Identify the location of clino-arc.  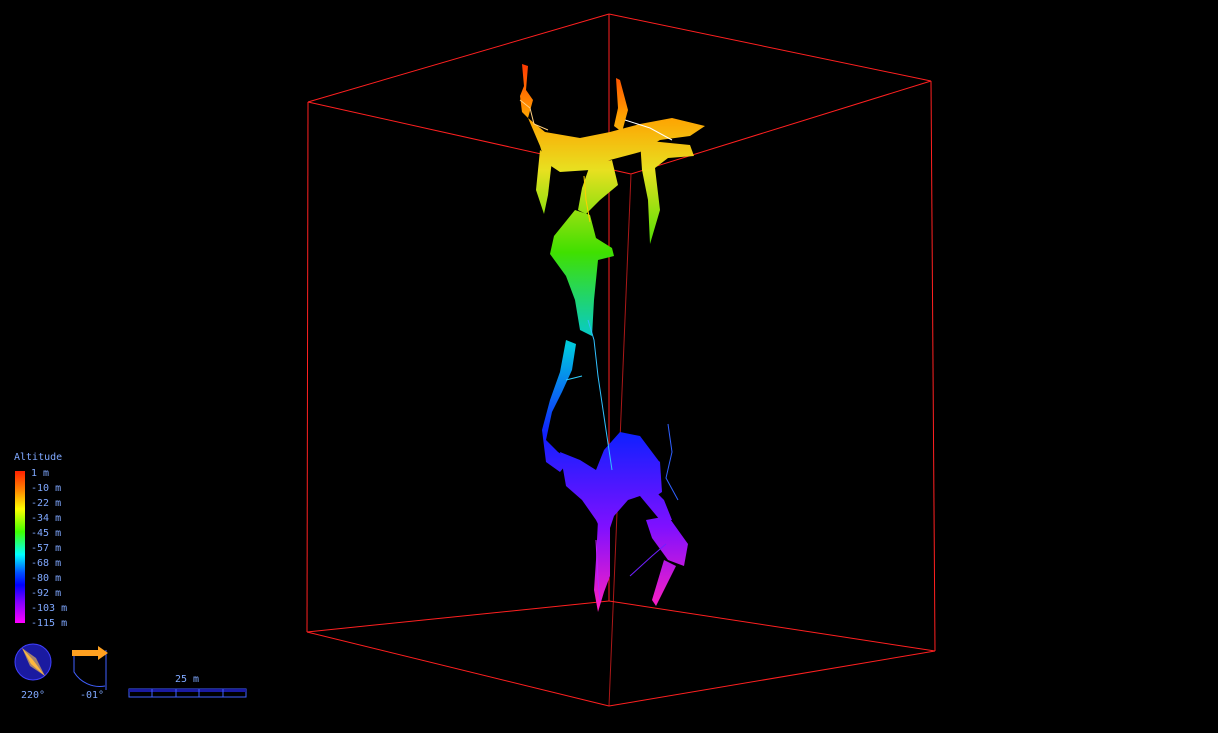
(89, 668).